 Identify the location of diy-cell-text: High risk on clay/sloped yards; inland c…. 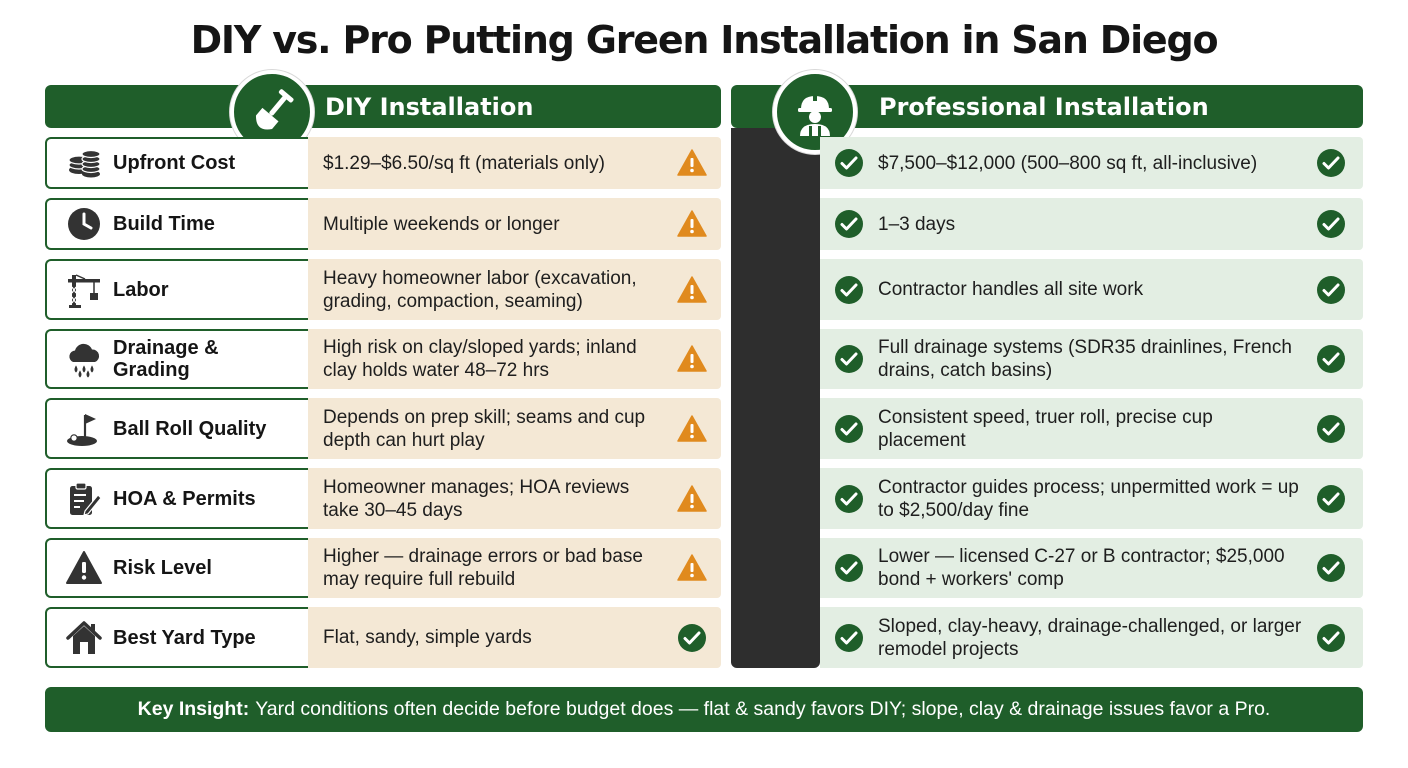
(480, 359).